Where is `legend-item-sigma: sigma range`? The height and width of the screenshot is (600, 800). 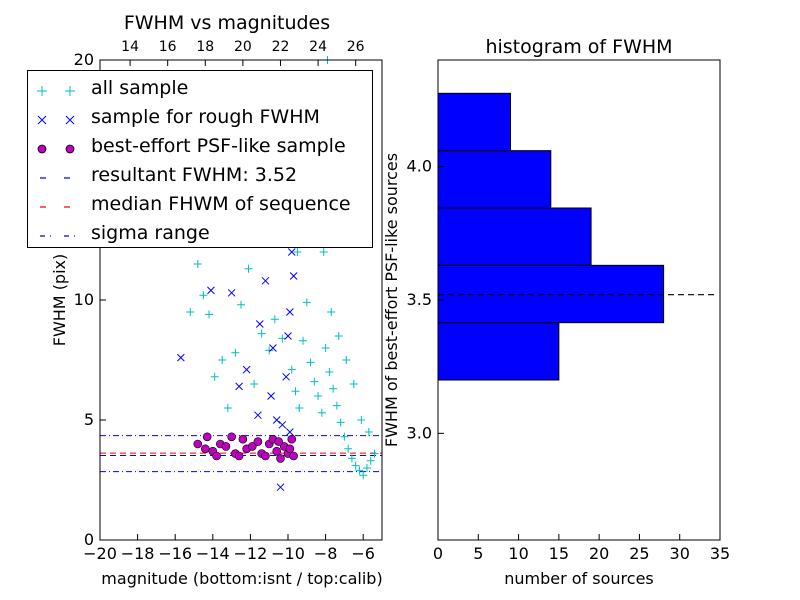 legend-item-sigma: sigma range is located at coordinates (200, 233).